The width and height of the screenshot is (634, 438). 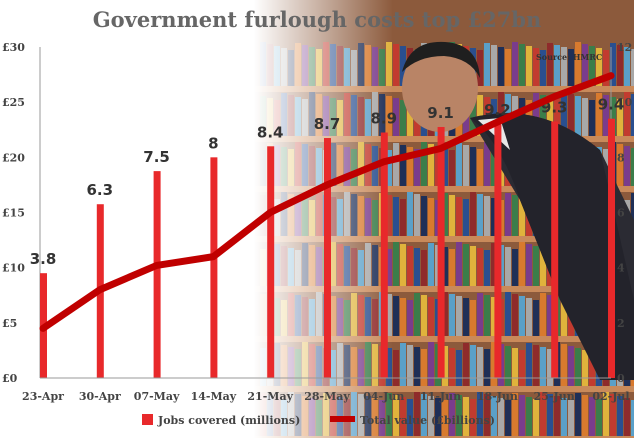 What do you see at coordinates (100, 396) in the screenshot?
I see `x-tick-label: 30-Apr` at bounding box center [100, 396].